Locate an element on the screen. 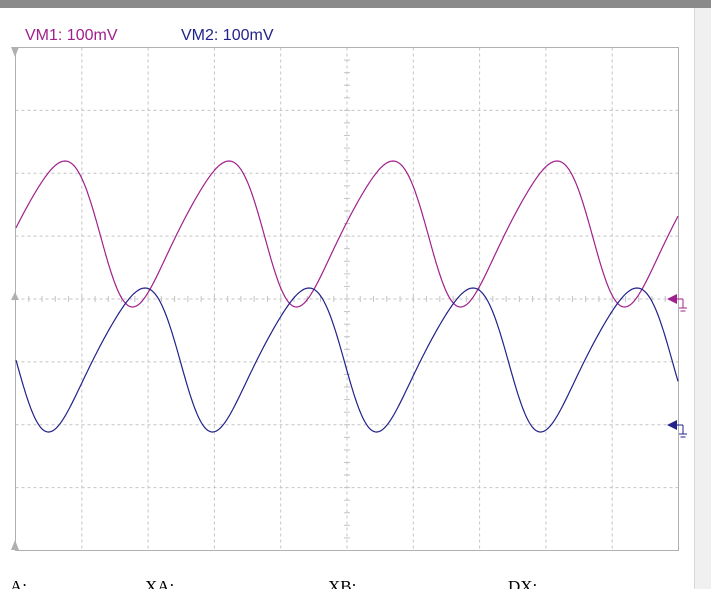 This screenshot has height=589, width=711. bottom-marker is located at coordinates (15, 545).